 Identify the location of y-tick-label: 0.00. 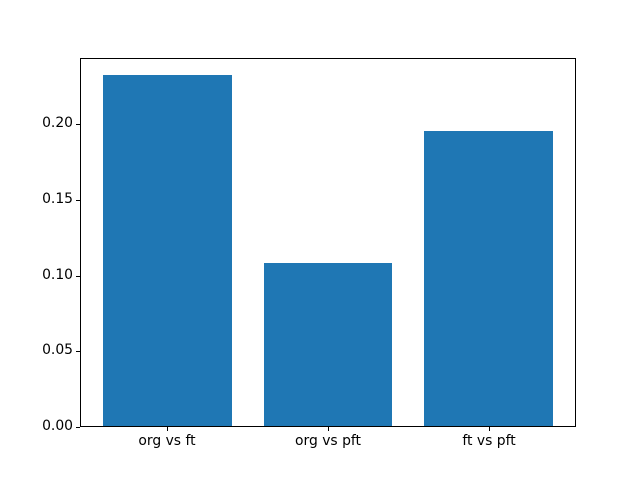
(57, 426).